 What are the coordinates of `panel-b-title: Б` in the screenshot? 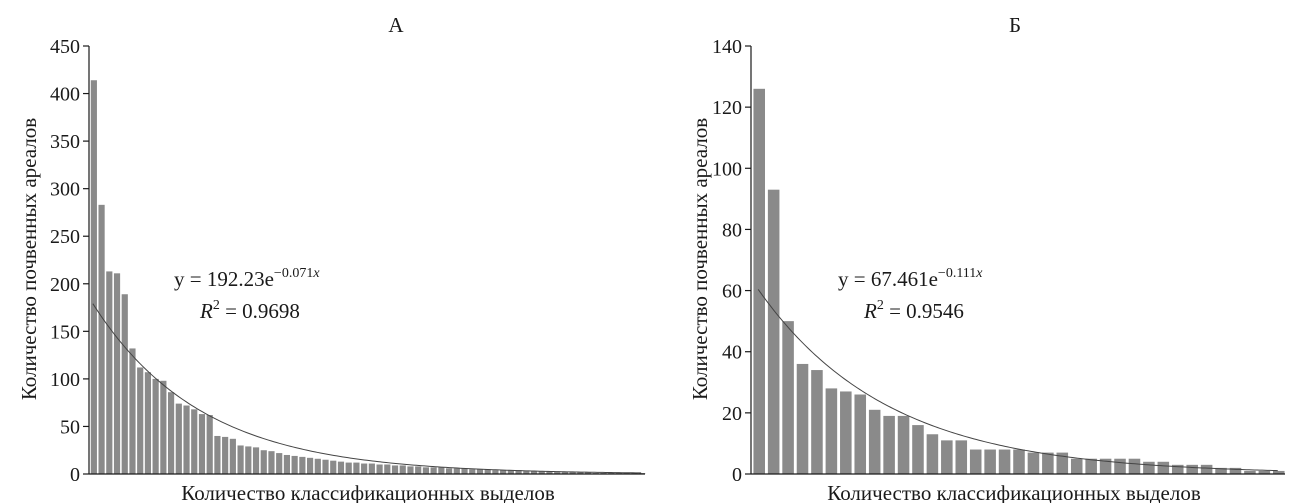 It's located at (1015, 25).